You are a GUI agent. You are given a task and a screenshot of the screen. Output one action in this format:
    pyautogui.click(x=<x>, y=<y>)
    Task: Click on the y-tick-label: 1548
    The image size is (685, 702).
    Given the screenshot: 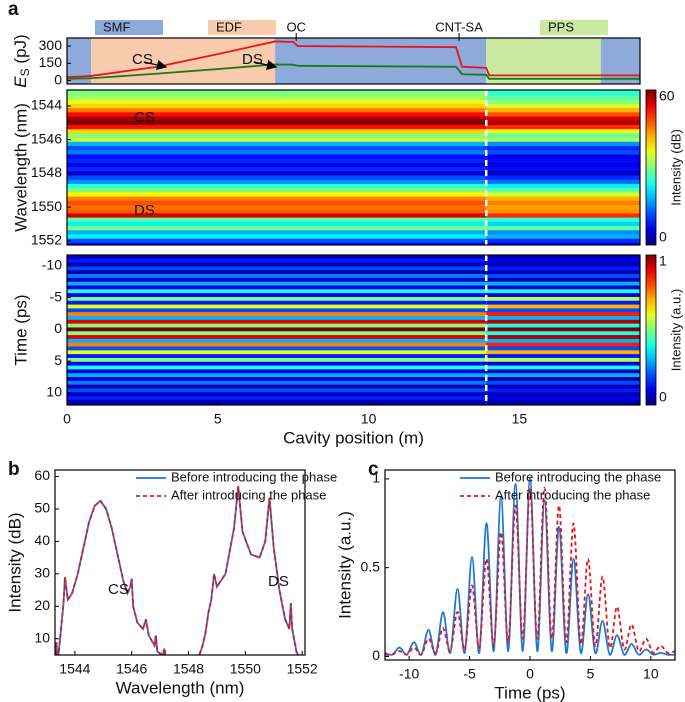 What is the action you would take?
    pyautogui.click(x=46, y=172)
    